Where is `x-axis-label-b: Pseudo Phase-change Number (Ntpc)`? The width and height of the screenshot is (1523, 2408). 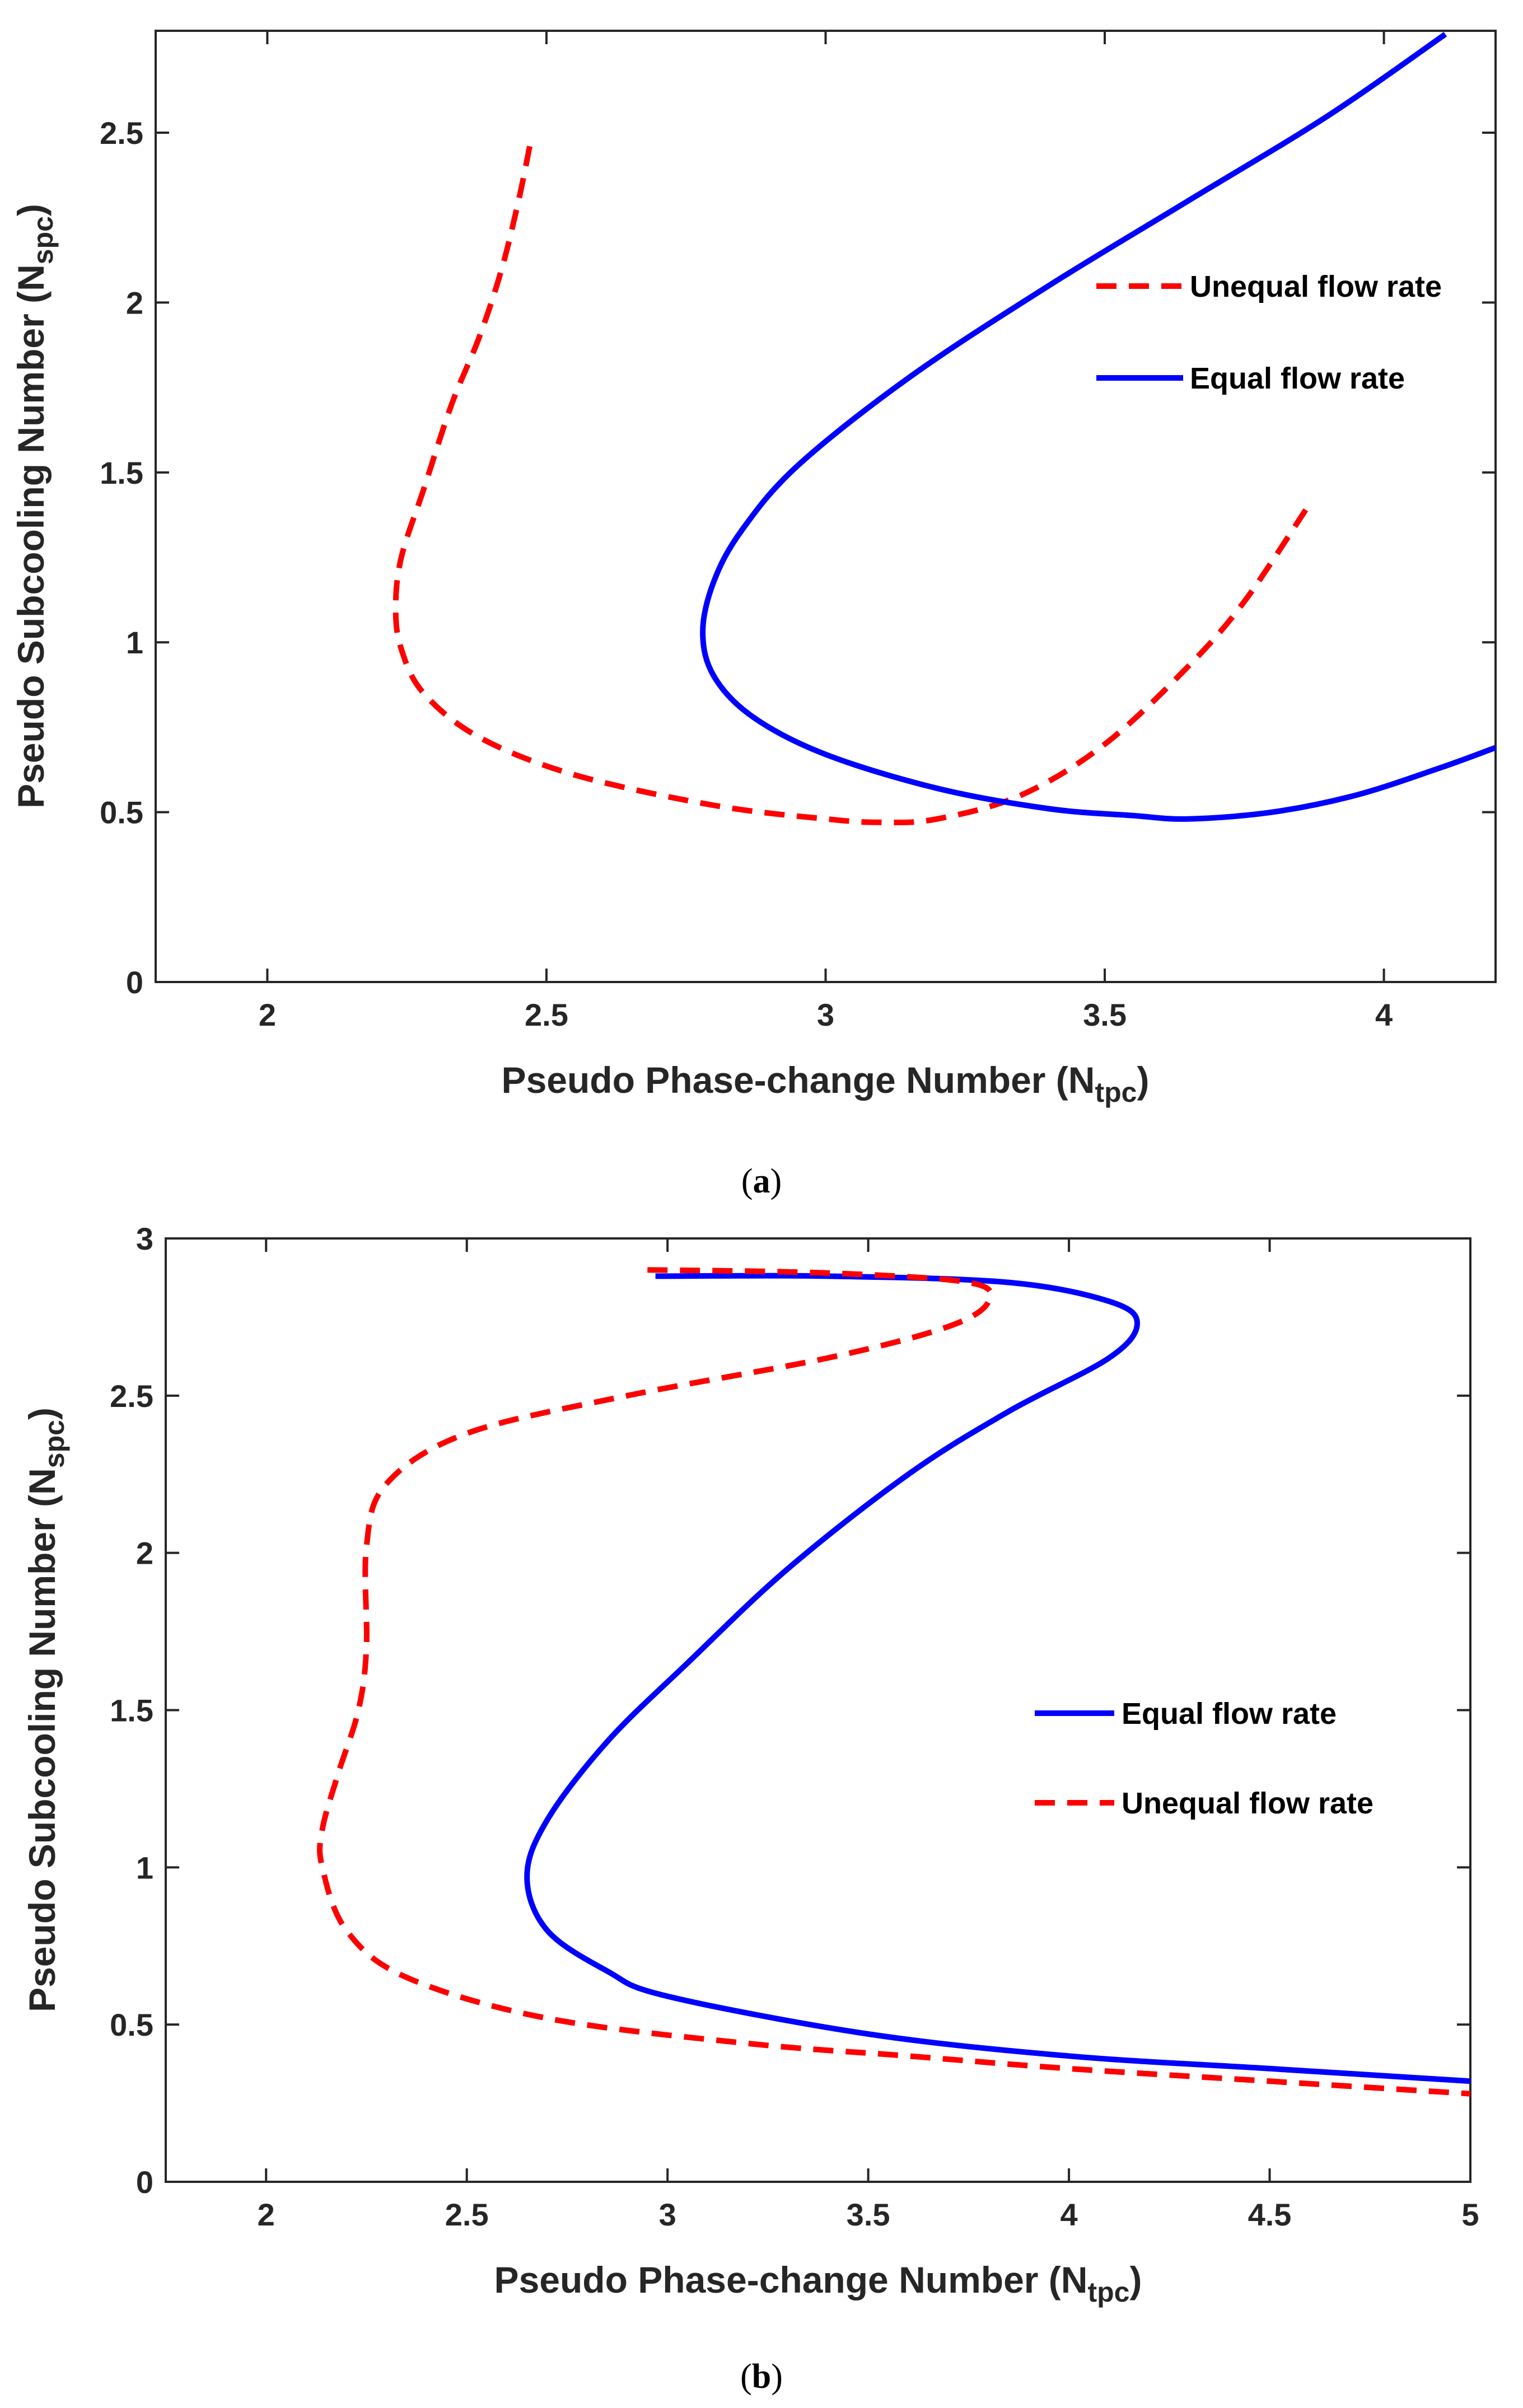
x-axis-label-b: Pseudo Phase-change Number (Ntpc) is located at coordinates (818, 2284).